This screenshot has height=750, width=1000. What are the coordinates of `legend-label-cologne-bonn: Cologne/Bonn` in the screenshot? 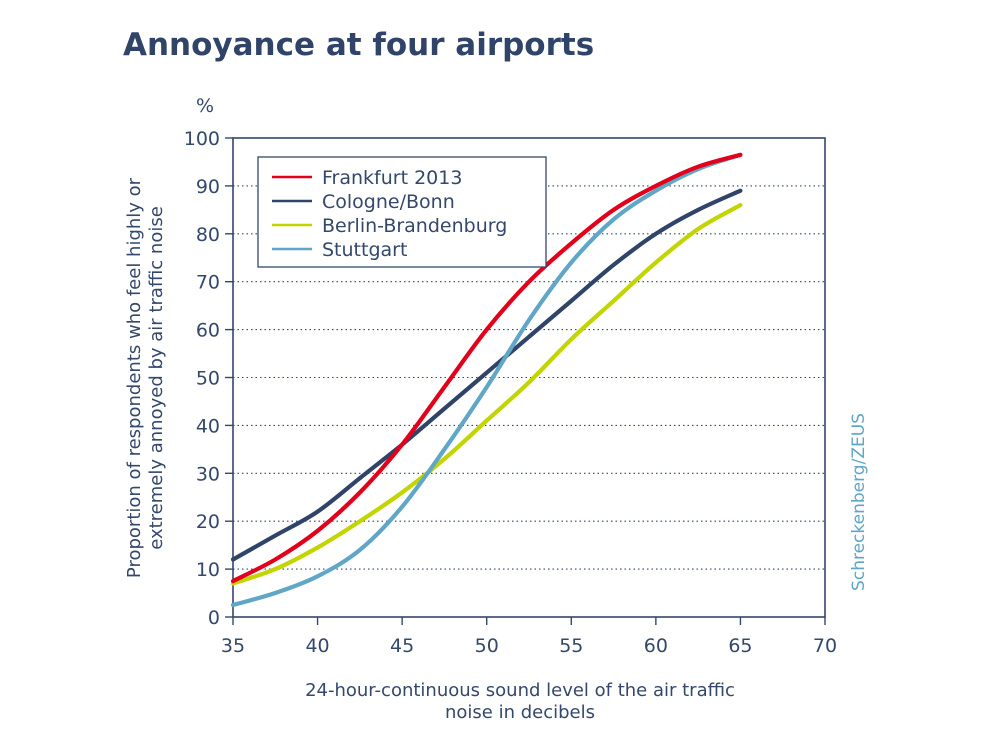 It's located at (388, 202).